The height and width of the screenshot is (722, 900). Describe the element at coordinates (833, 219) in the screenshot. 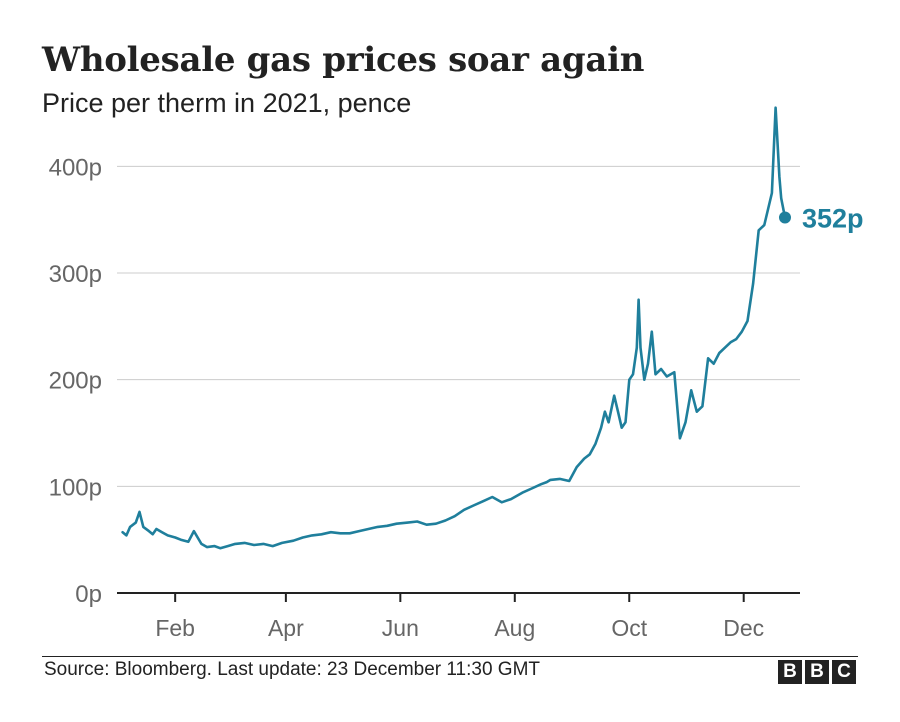

I see `end-value-label: 352p` at that location.